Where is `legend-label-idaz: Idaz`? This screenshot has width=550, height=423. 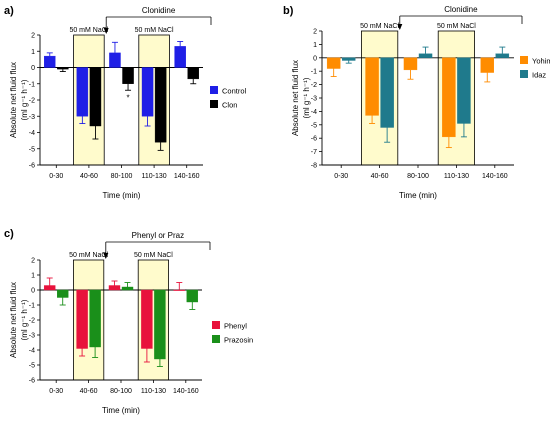
legend-label-idaz: Idaz is located at coordinates (539, 75).